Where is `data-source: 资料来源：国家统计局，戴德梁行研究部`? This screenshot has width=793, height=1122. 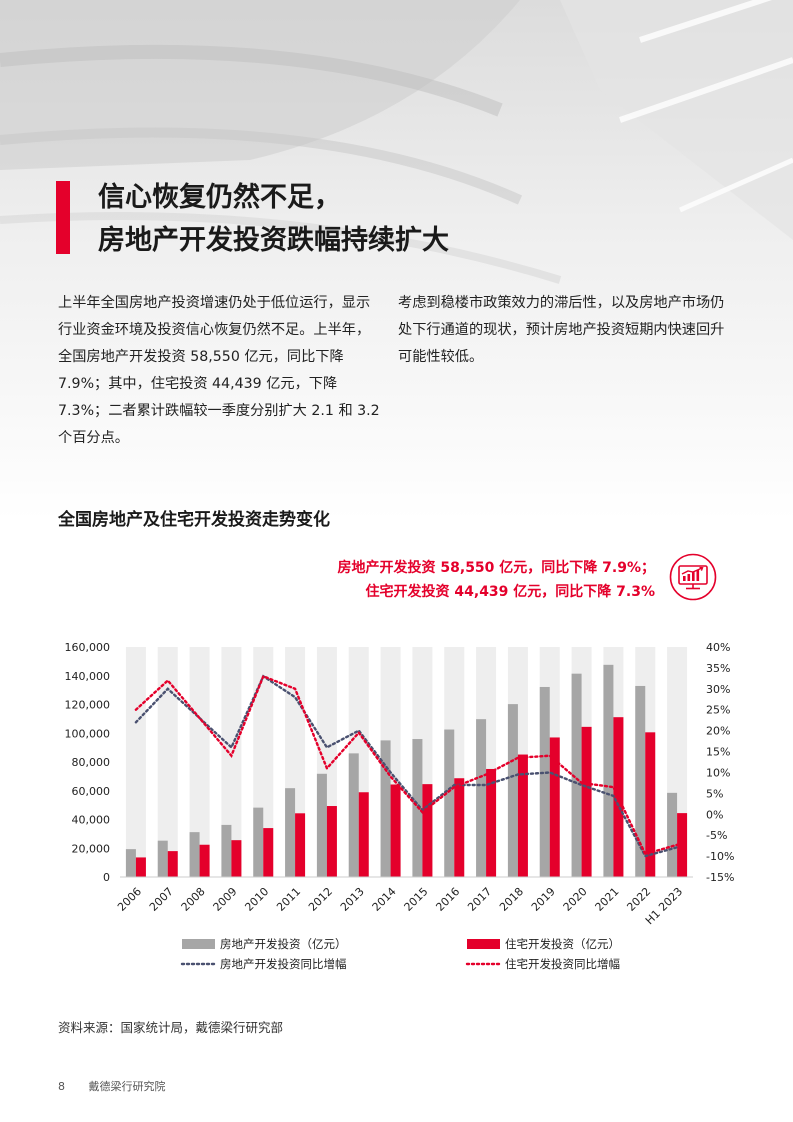
data-source: 资料来源：国家统计局，戴德梁行研究部 is located at coordinates (171, 1027).